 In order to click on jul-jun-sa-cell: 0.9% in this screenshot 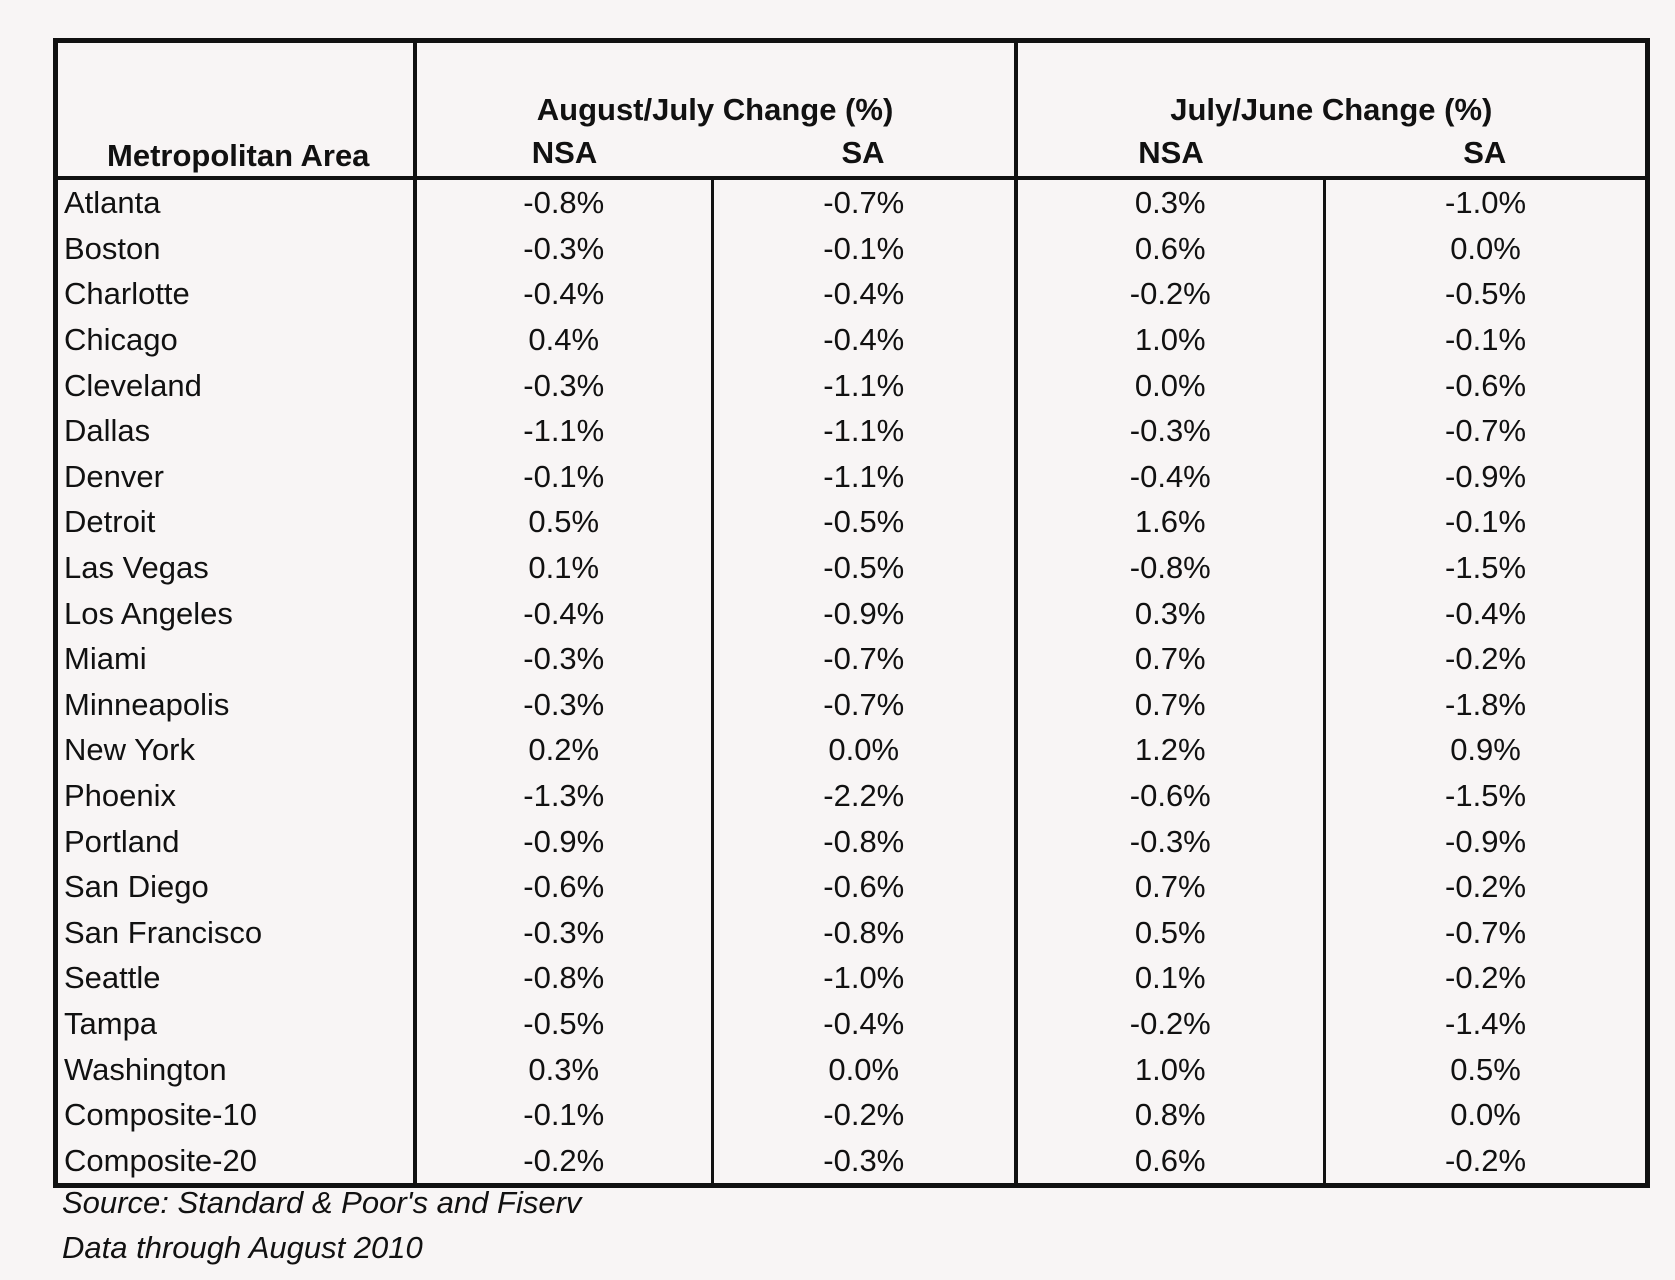, I will do `click(1485, 750)`.